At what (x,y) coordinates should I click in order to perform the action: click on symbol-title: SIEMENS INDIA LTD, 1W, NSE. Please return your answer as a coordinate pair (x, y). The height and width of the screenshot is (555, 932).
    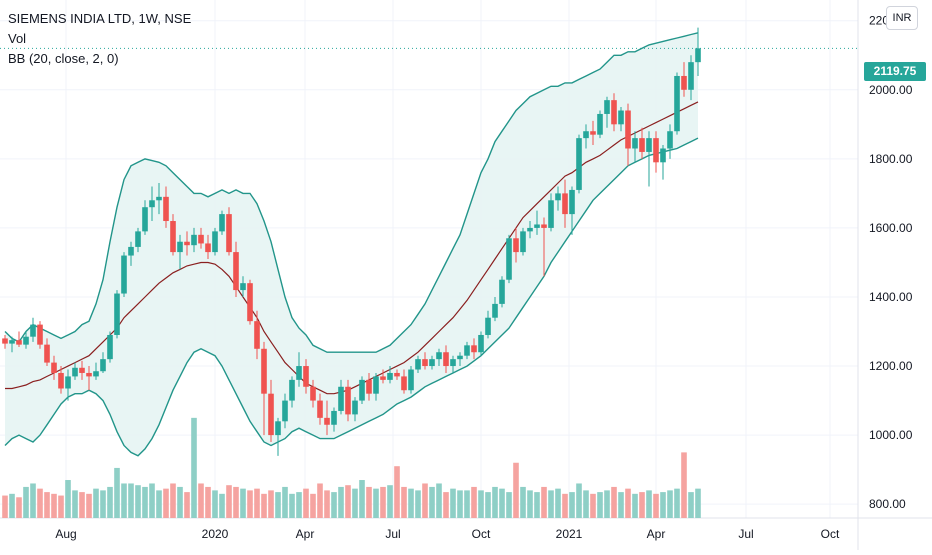
    Looking at the image, I should click on (100, 18).